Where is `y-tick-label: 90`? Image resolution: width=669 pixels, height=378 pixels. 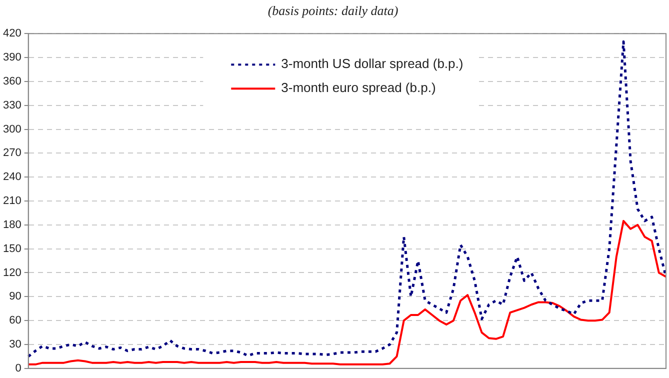 y-tick-label: 90 is located at coordinates (15, 296).